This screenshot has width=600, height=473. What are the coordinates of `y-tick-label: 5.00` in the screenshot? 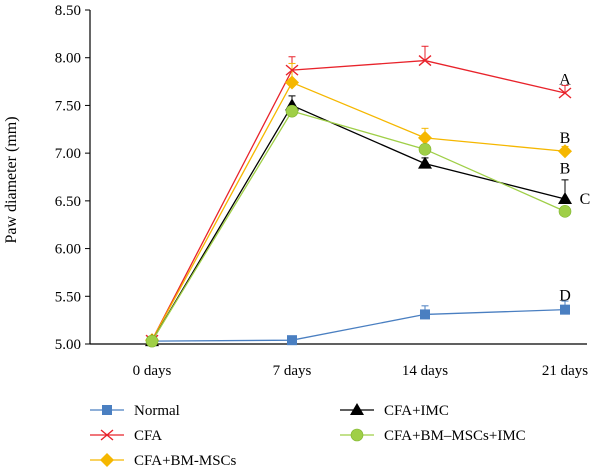 It's located at (68, 345).